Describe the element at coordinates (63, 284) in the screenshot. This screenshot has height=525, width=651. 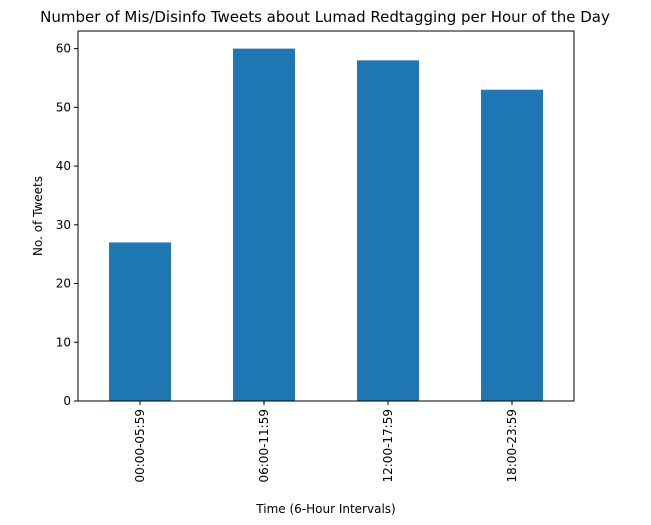
I see `y-tick-label: 20` at that location.